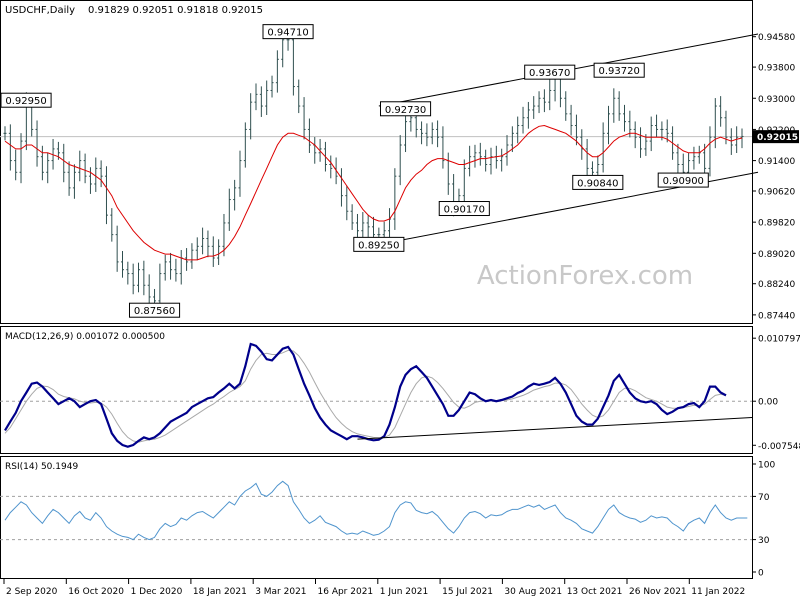  I want to click on annotation-label: 0.93670, so click(549, 73).